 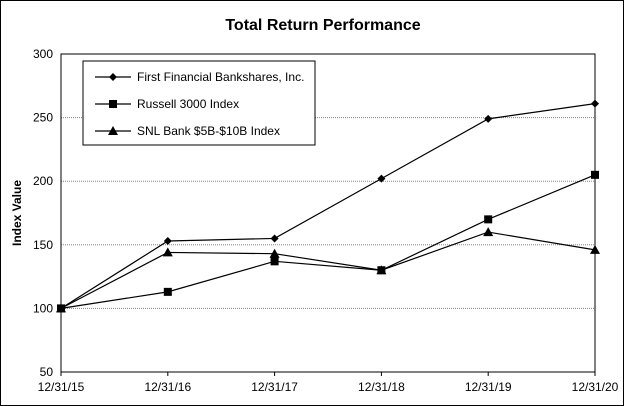 What do you see at coordinates (595, 387) in the screenshot?
I see `x-tick-label: 12/31/20` at bounding box center [595, 387].